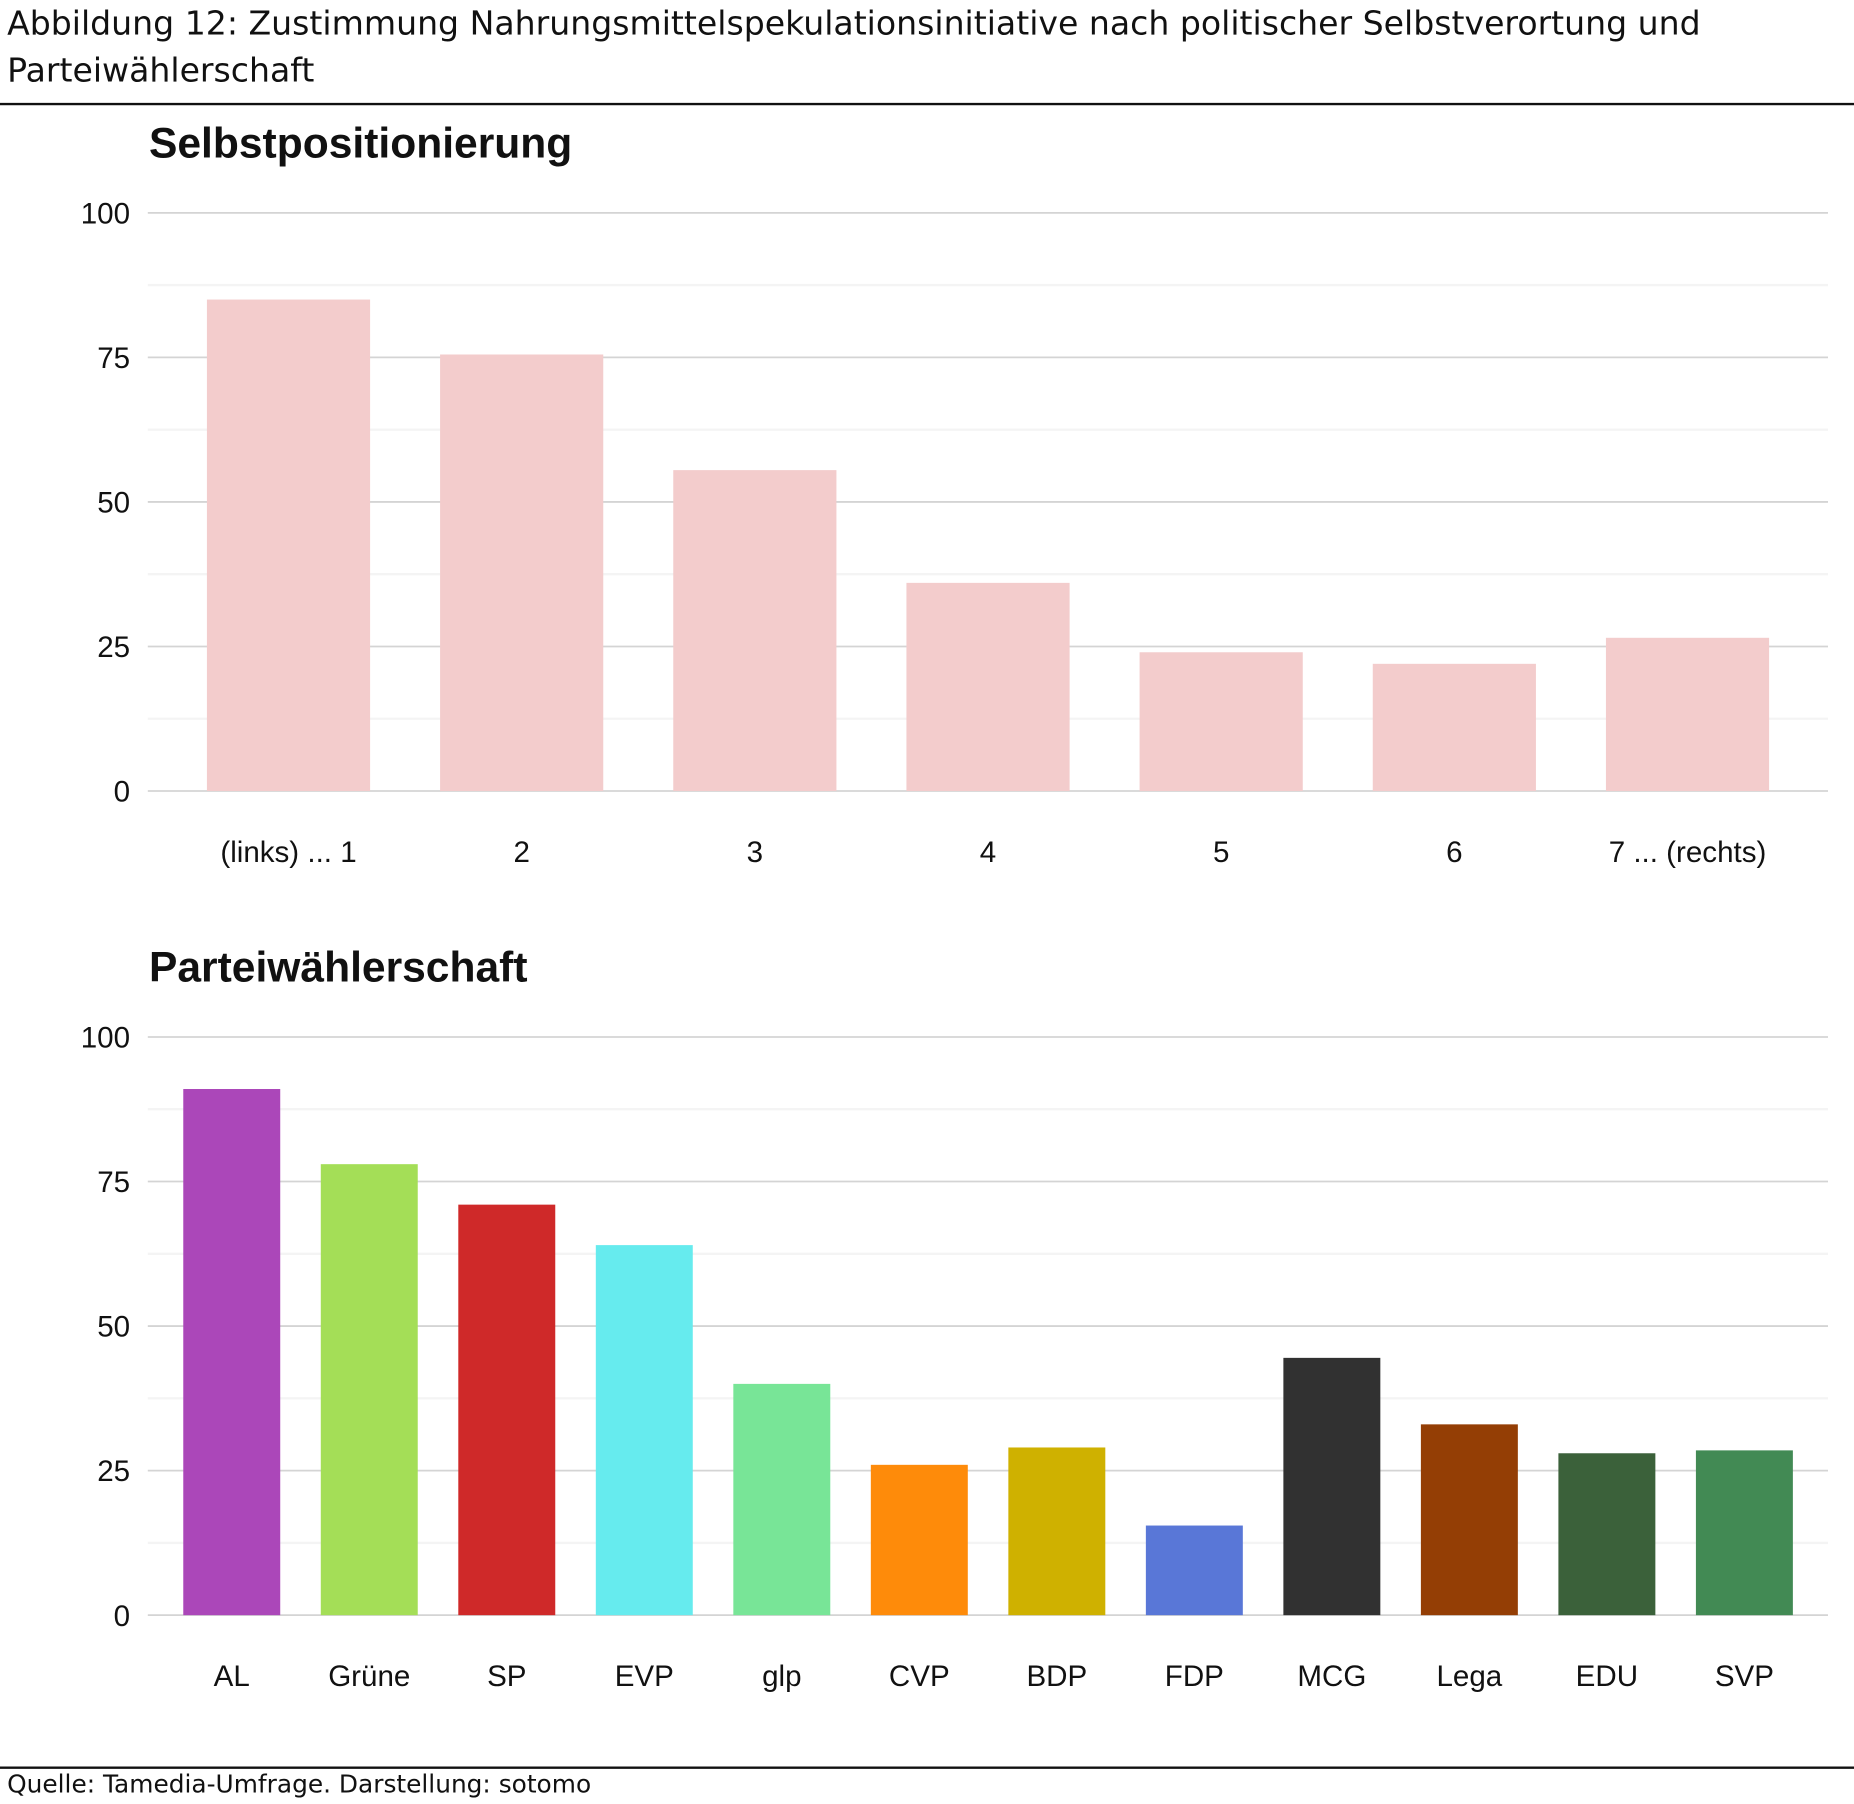 Image resolution: width=1854 pixels, height=1804 pixels. What do you see at coordinates (1194, 1676) in the screenshot?
I see `x-tick-label: FDP` at bounding box center [1194, 1676].